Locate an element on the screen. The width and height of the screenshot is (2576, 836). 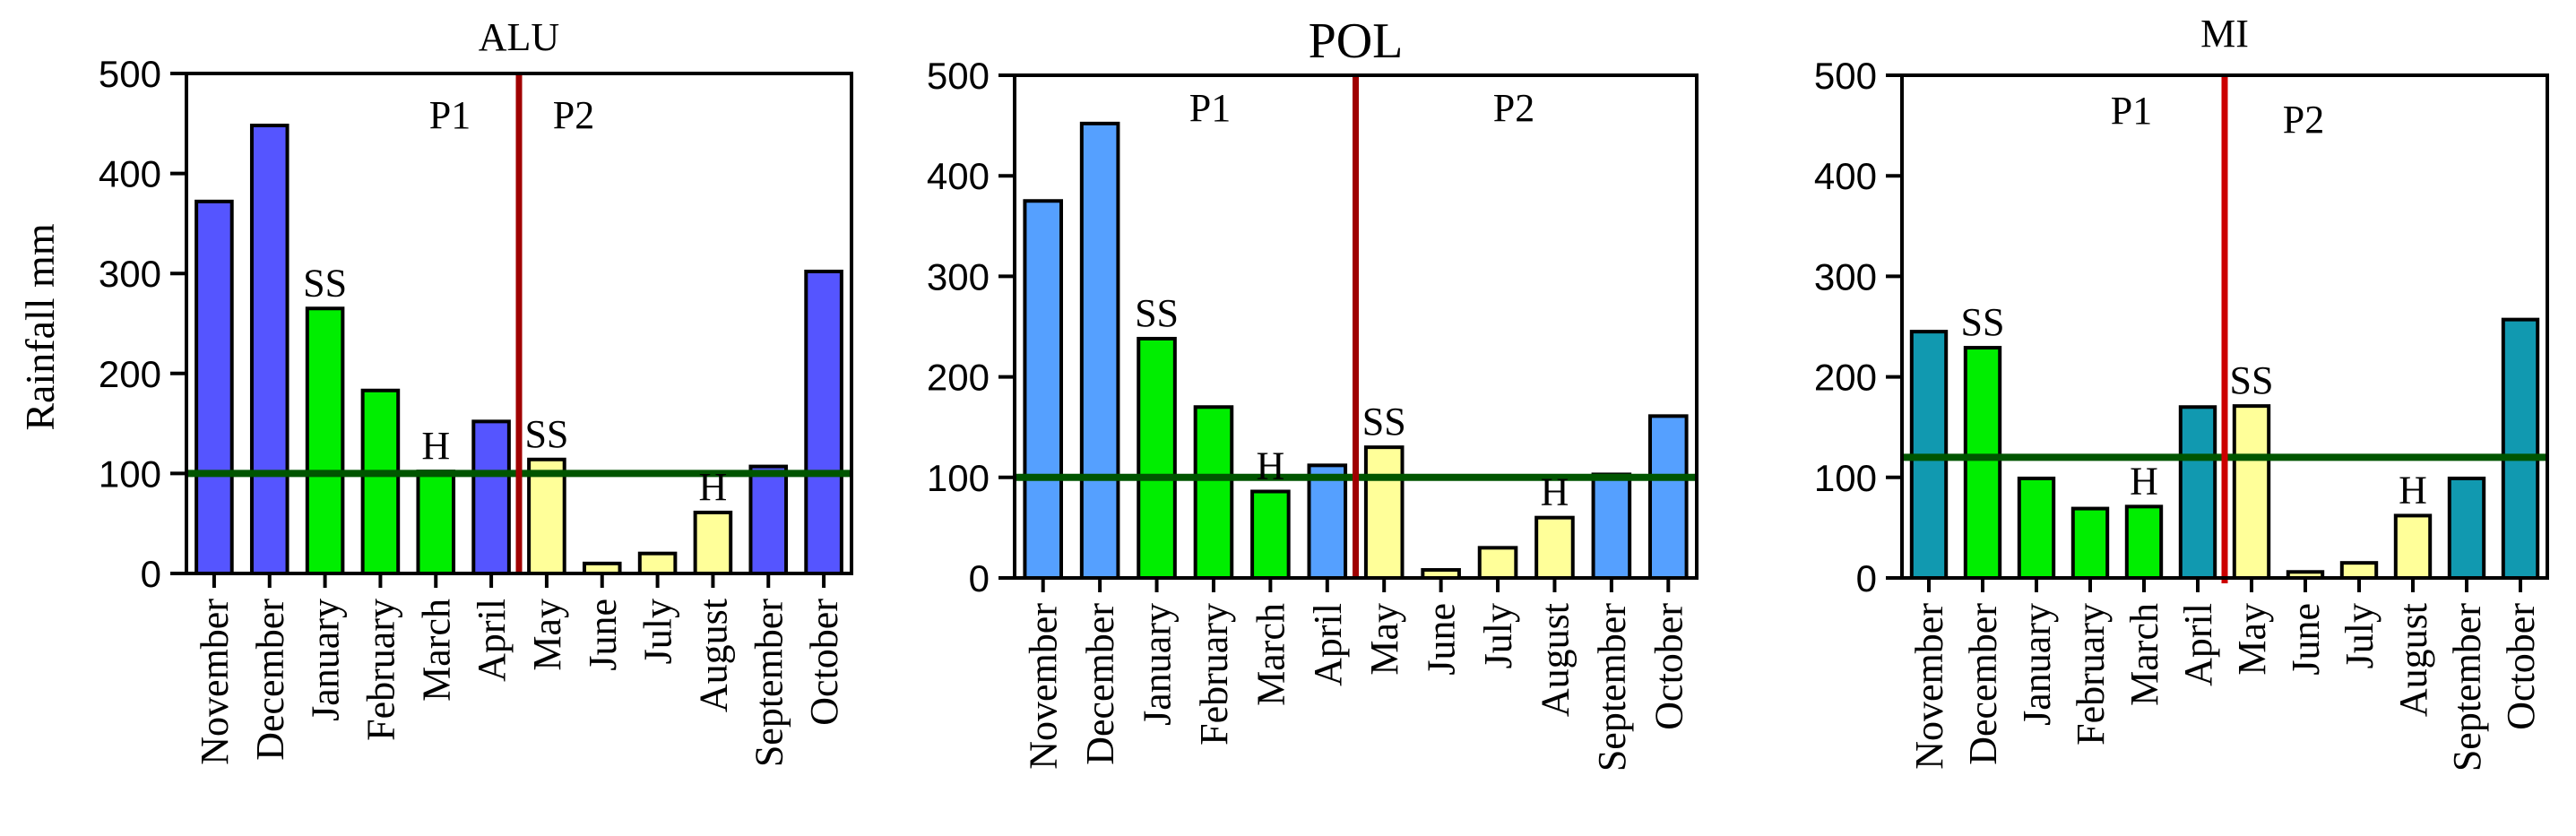
bar-april is located at coordinates (2197, 493).